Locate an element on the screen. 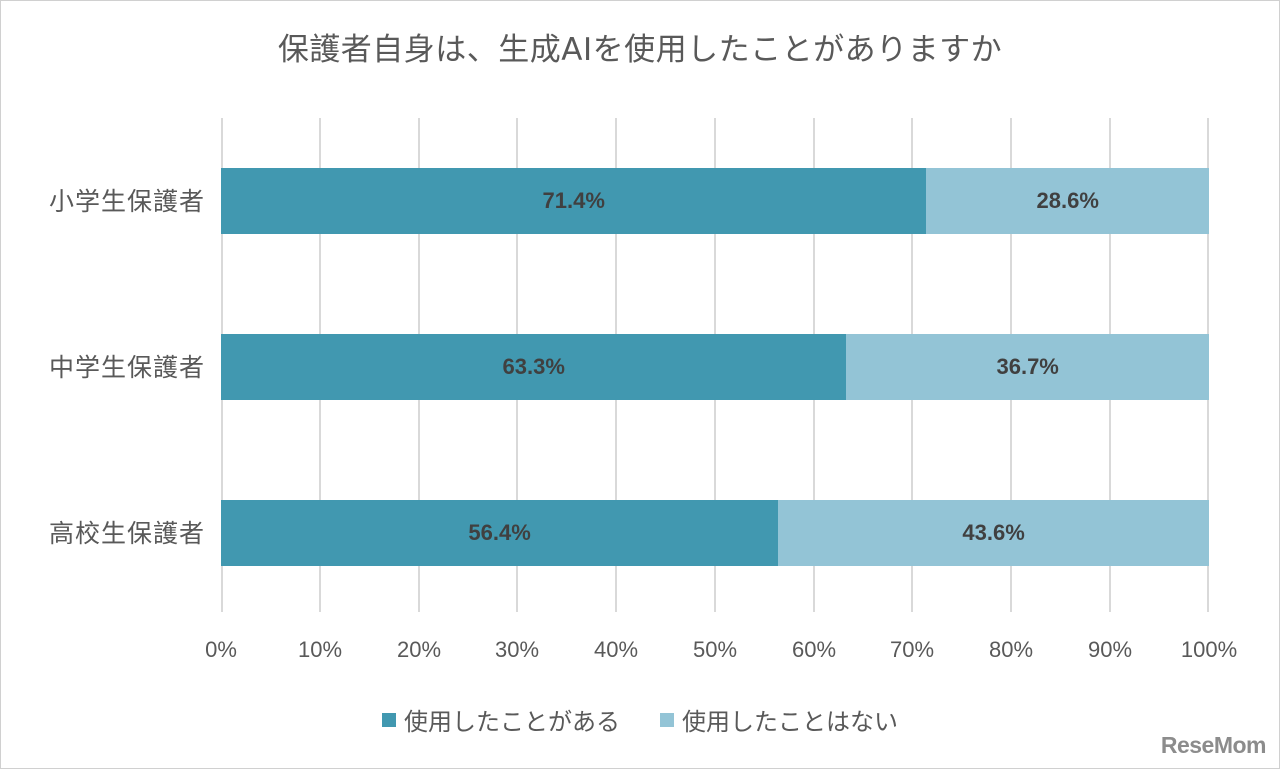  x-tick-label: 30% is located at coordinates (517, 649).